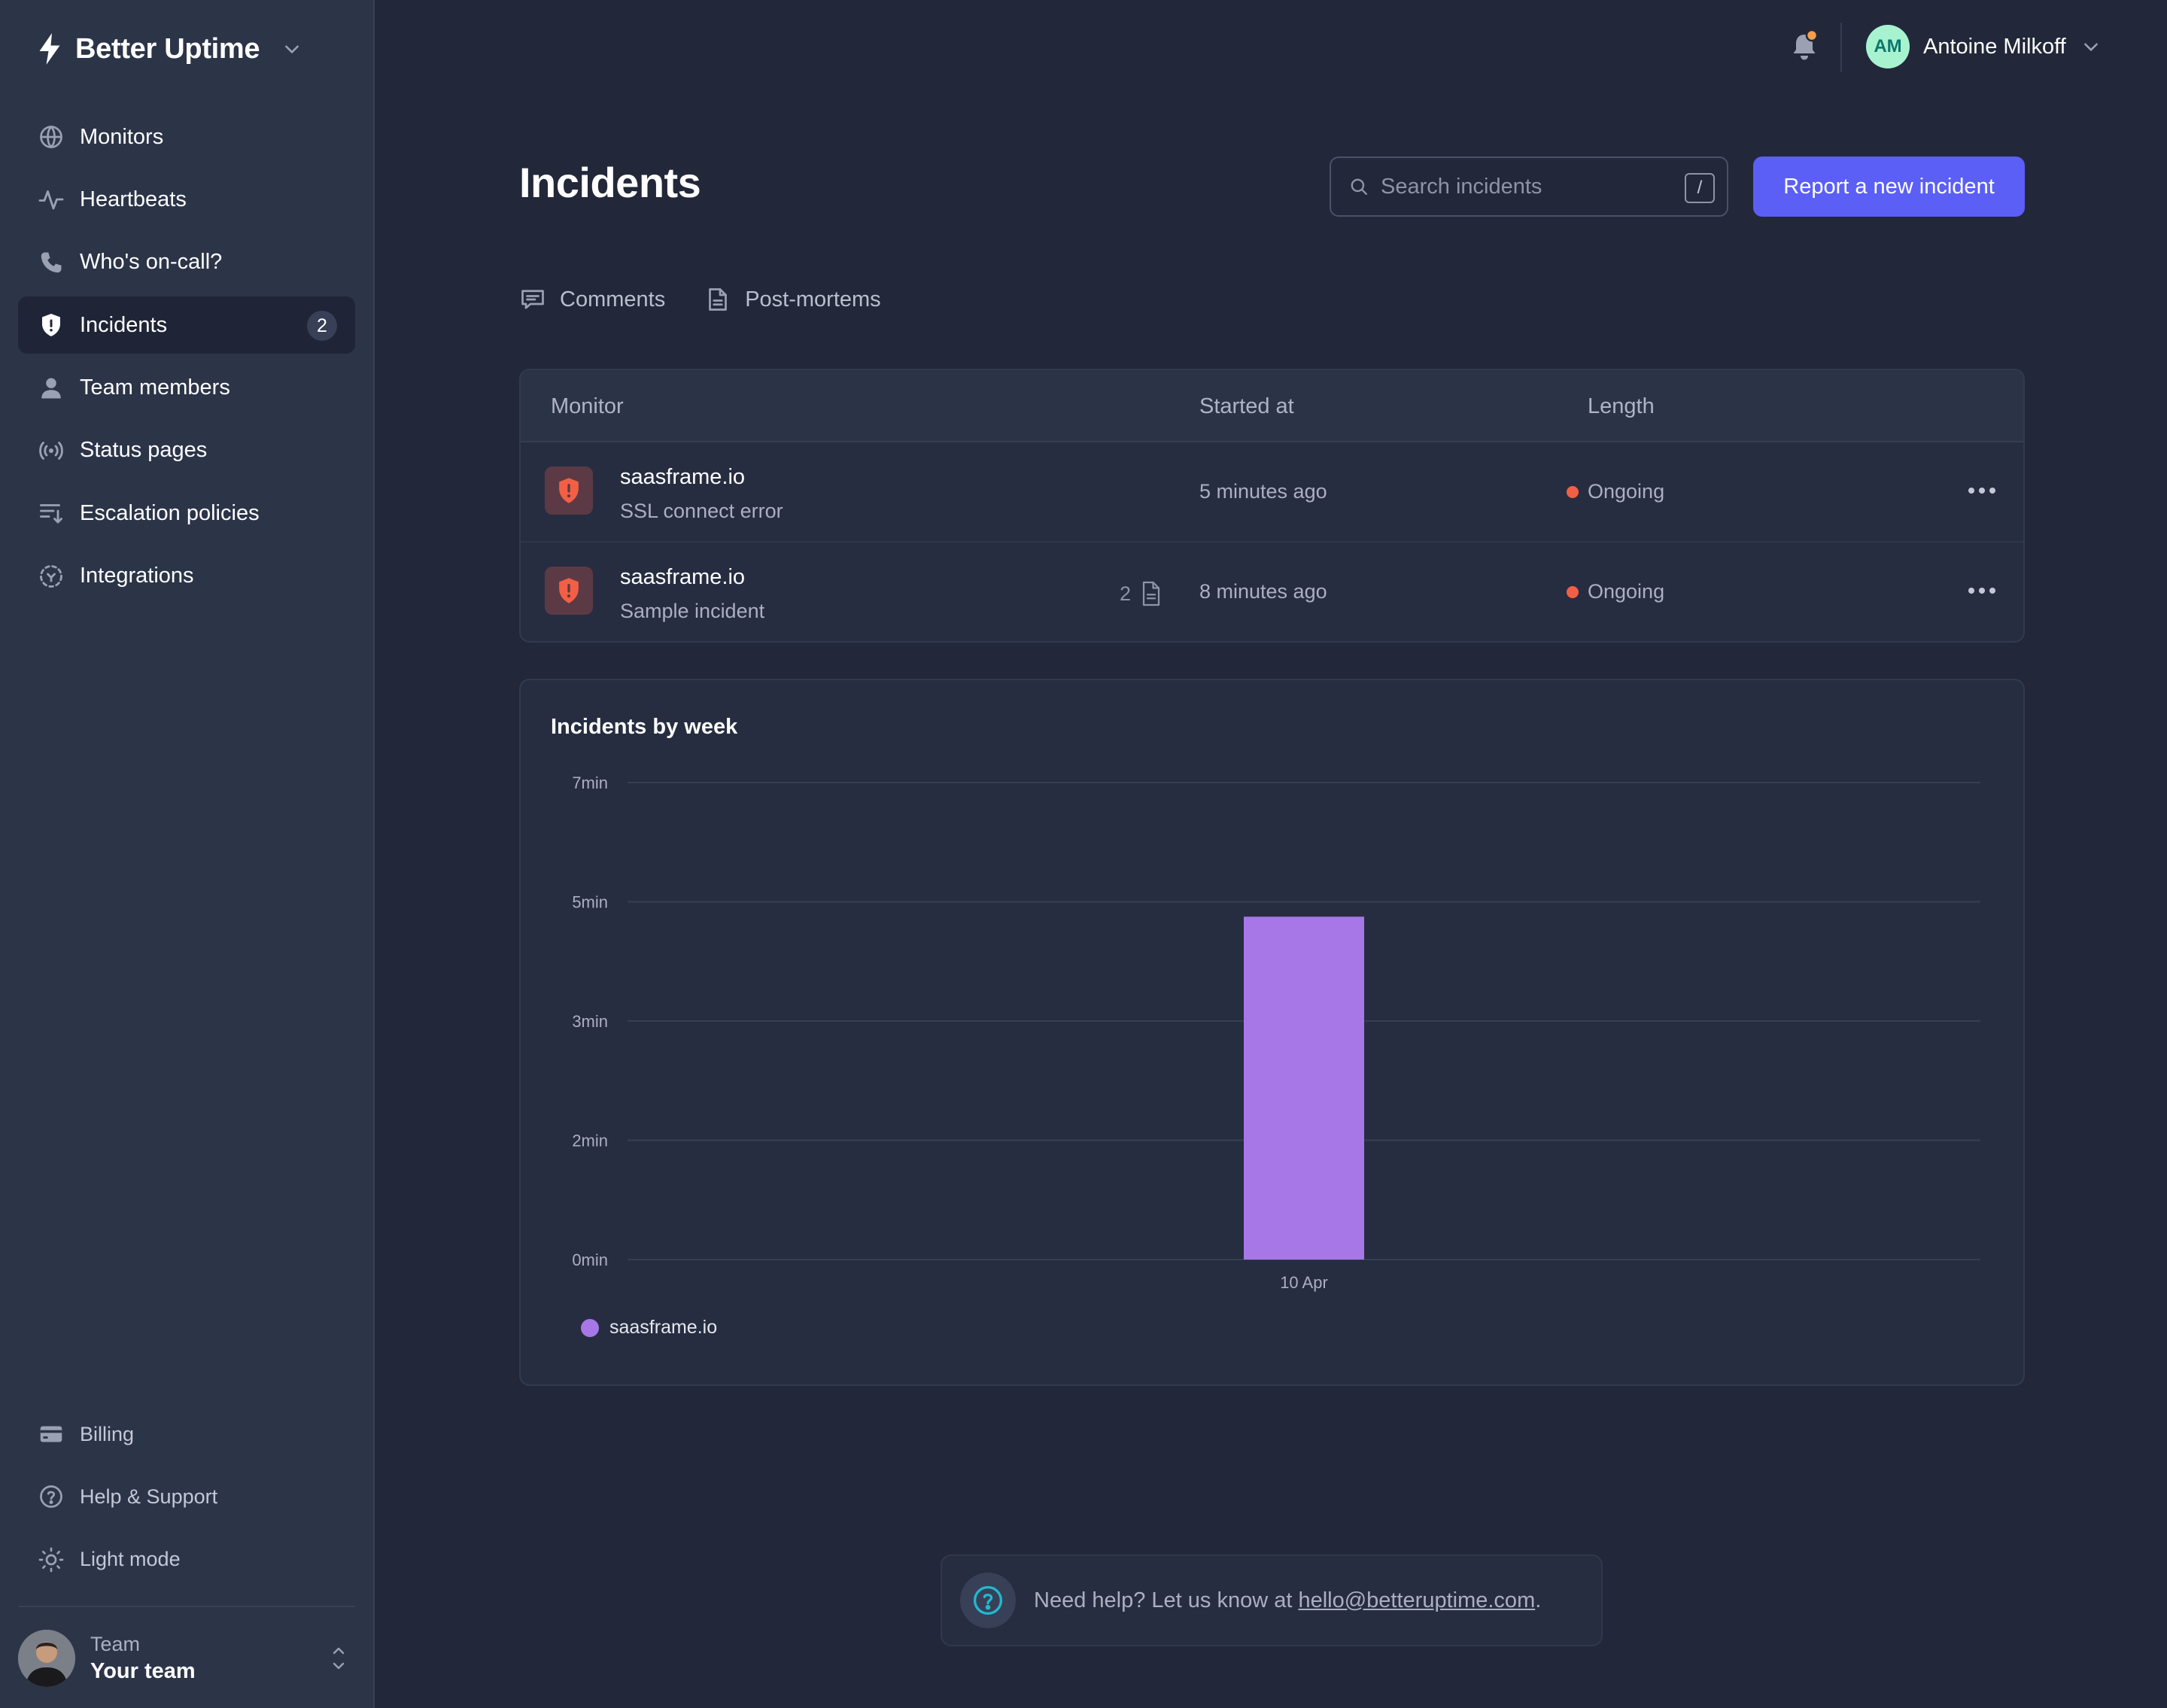  I want to click on sidebar-item-label: Help & Support, so click(149, 1496).